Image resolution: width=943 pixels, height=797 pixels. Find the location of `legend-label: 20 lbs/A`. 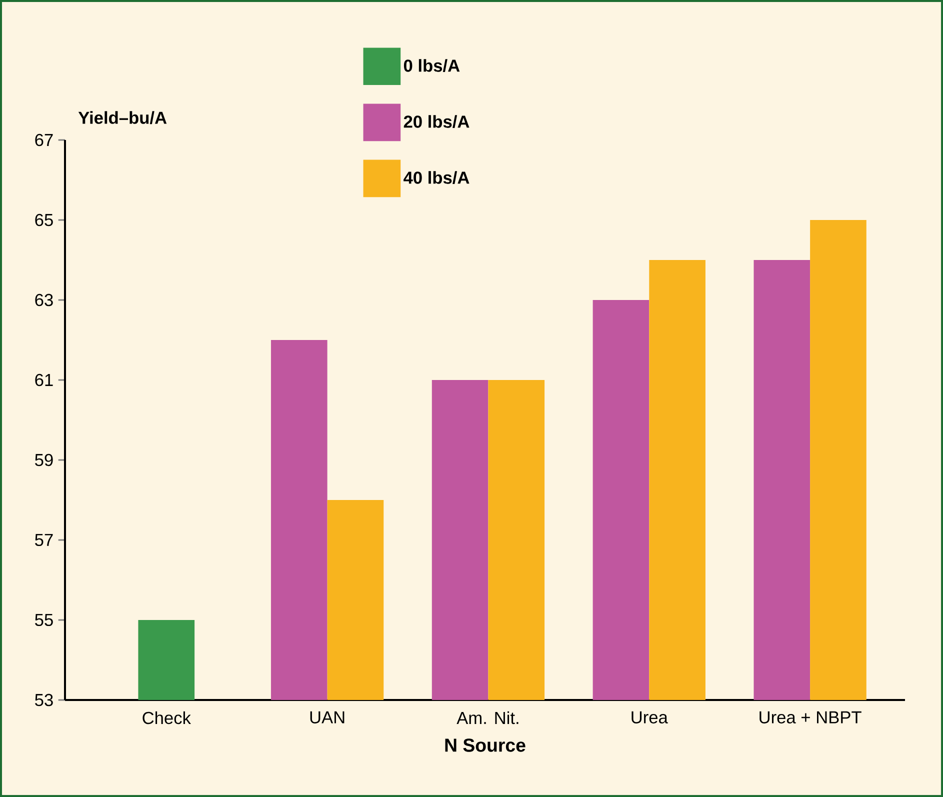

legend-label: 20 lbs/A is located at coordinates (437, 121).